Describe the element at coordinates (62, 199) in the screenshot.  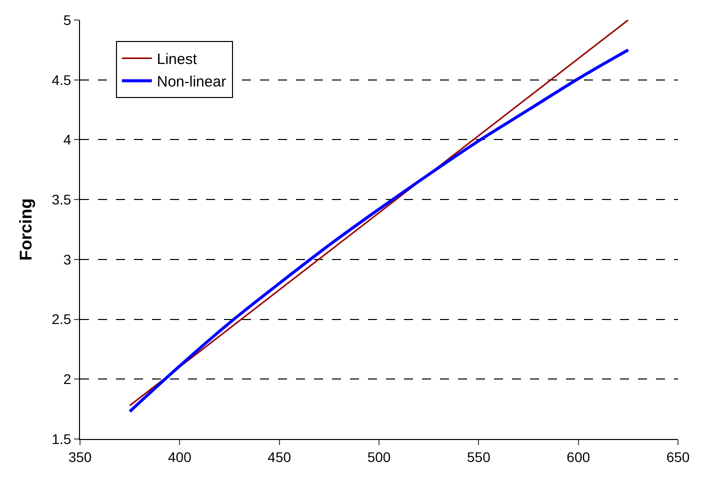
I see `y-tick-label: 3.5` at that location.